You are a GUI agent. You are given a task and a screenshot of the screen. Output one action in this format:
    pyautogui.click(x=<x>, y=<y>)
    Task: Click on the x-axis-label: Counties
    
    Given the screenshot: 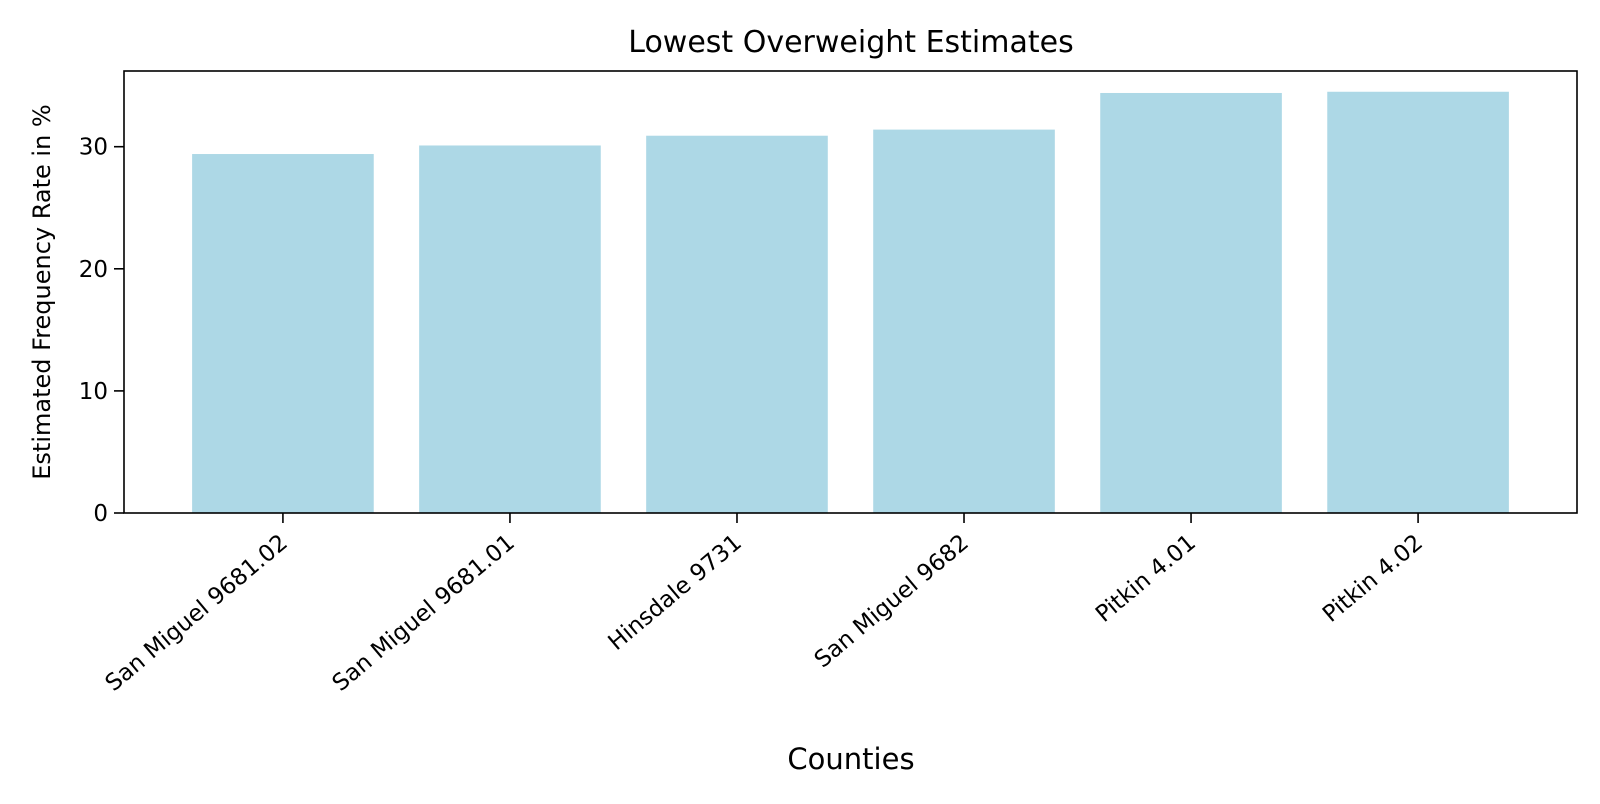 What is the action you would take?
    pyautogui.click(x=850, y=759)
    